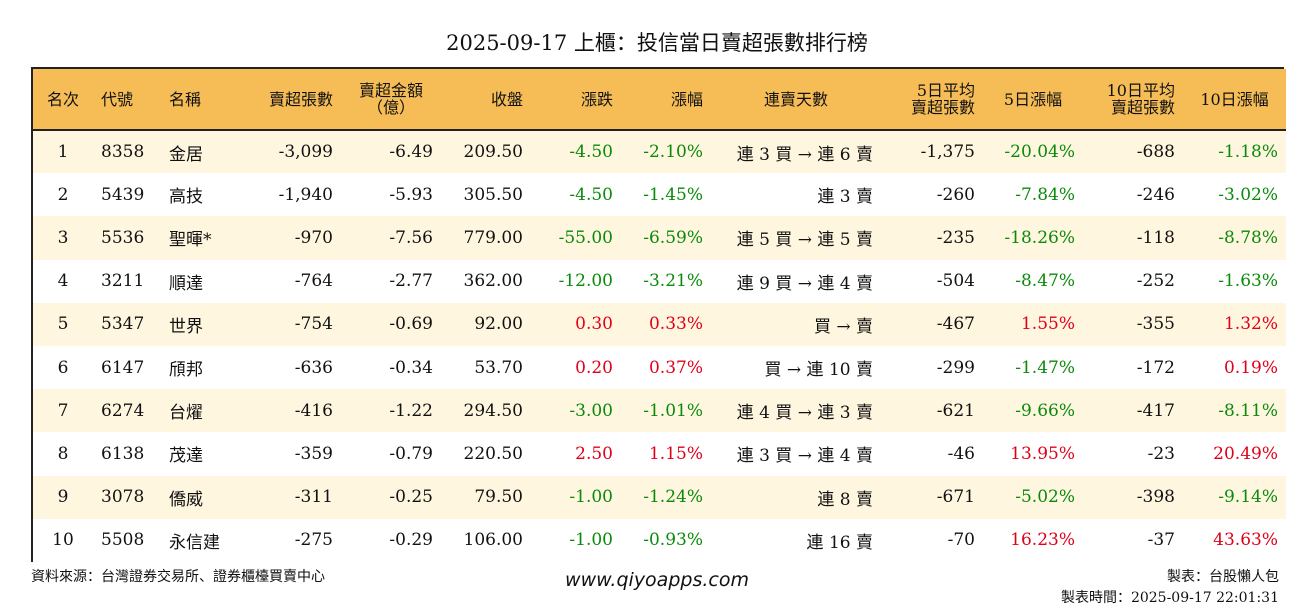 Image resolution: width=1314 pixels, height=612 pixels. I want to click on cell-sell-amount: -2.77, so click(411, 281).